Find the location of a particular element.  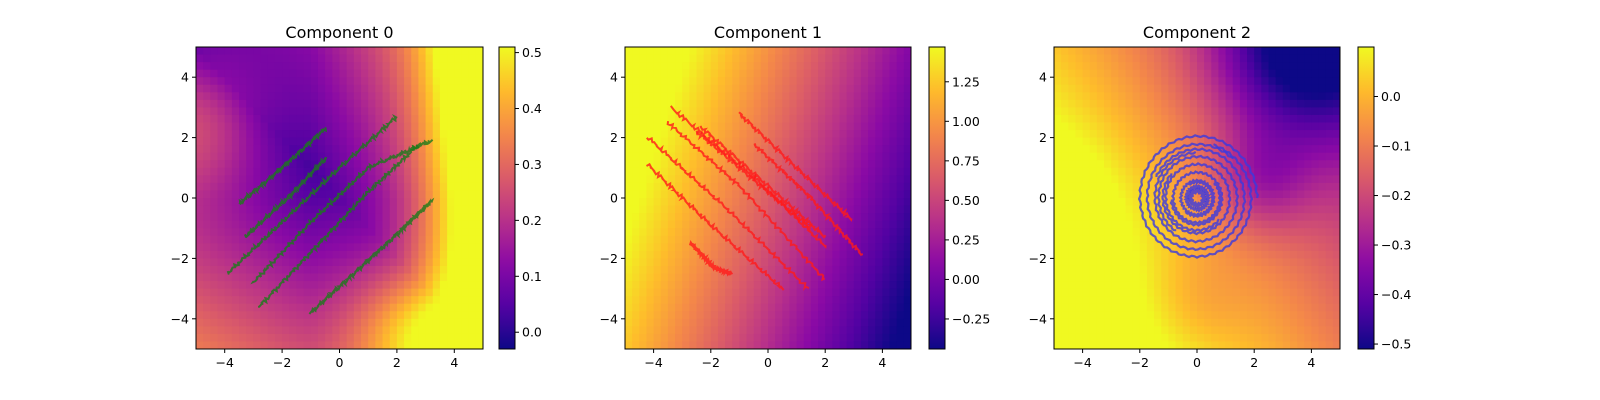

trajectory-line is located at coordinates (715, 226).